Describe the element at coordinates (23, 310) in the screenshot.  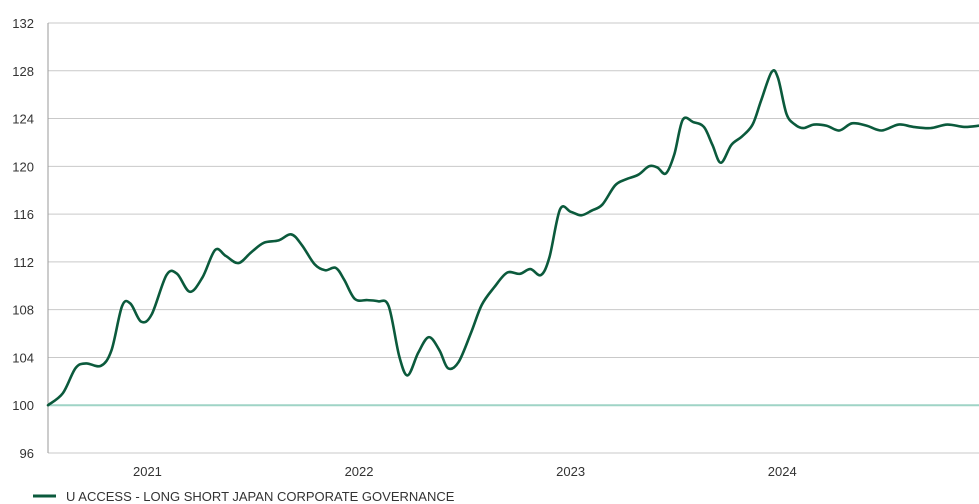
I see `y-tick-label: 108` at that location.